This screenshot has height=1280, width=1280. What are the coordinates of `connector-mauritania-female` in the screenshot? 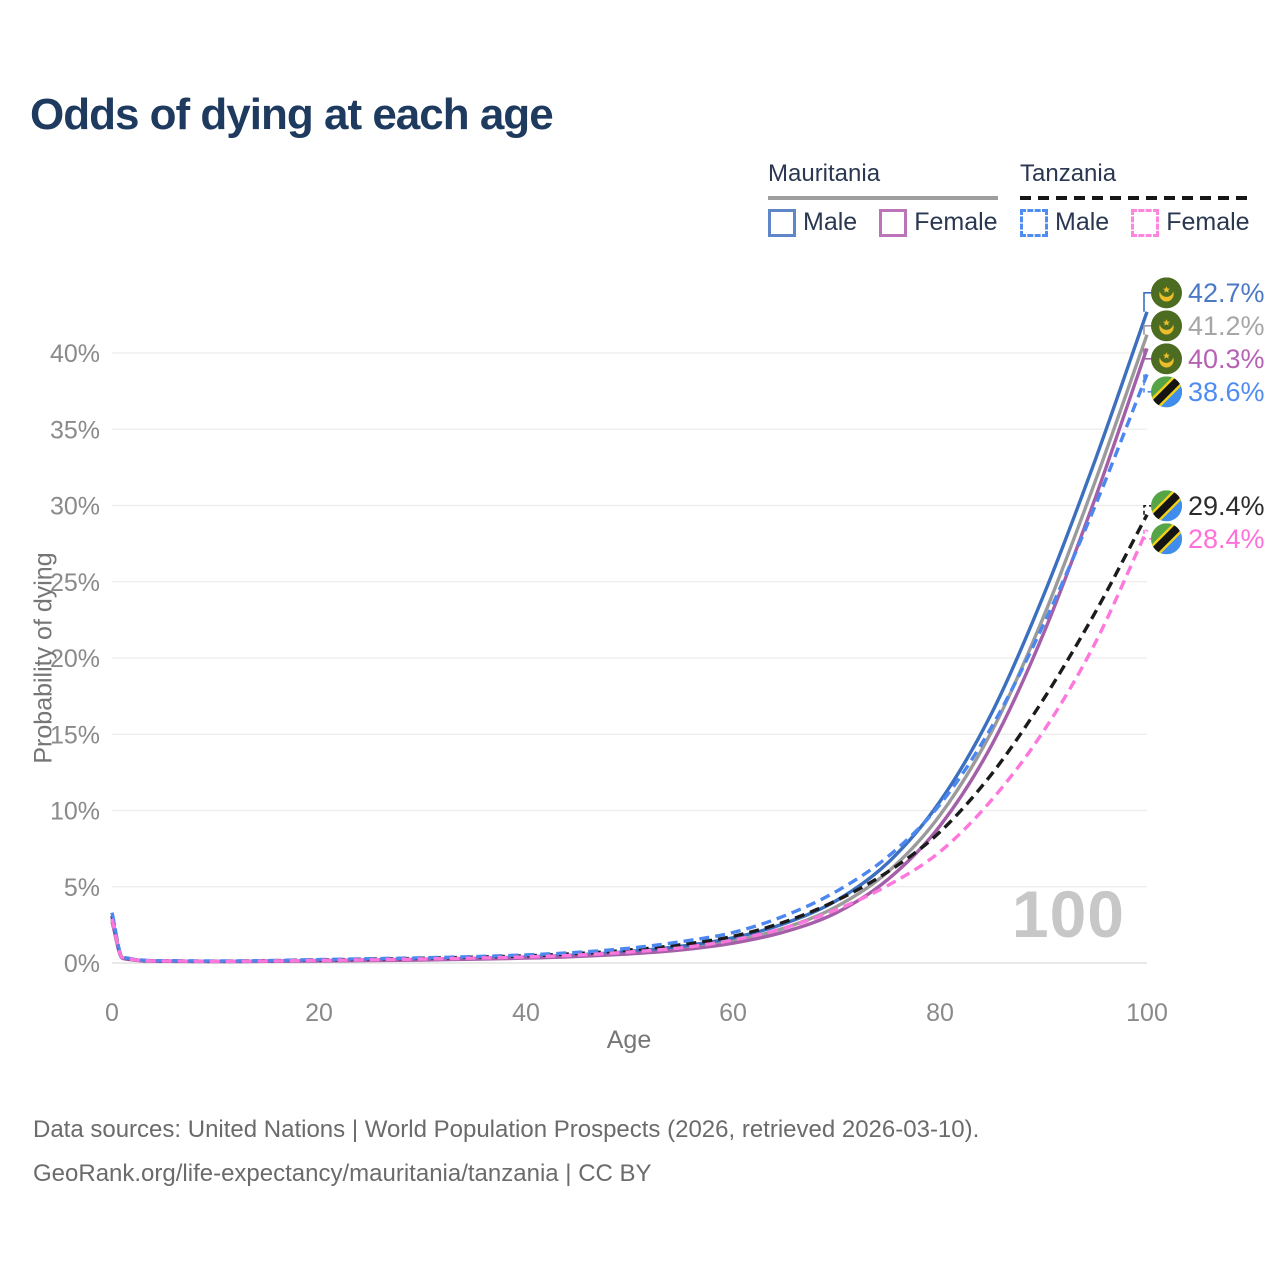 It's located at (1148, 354).